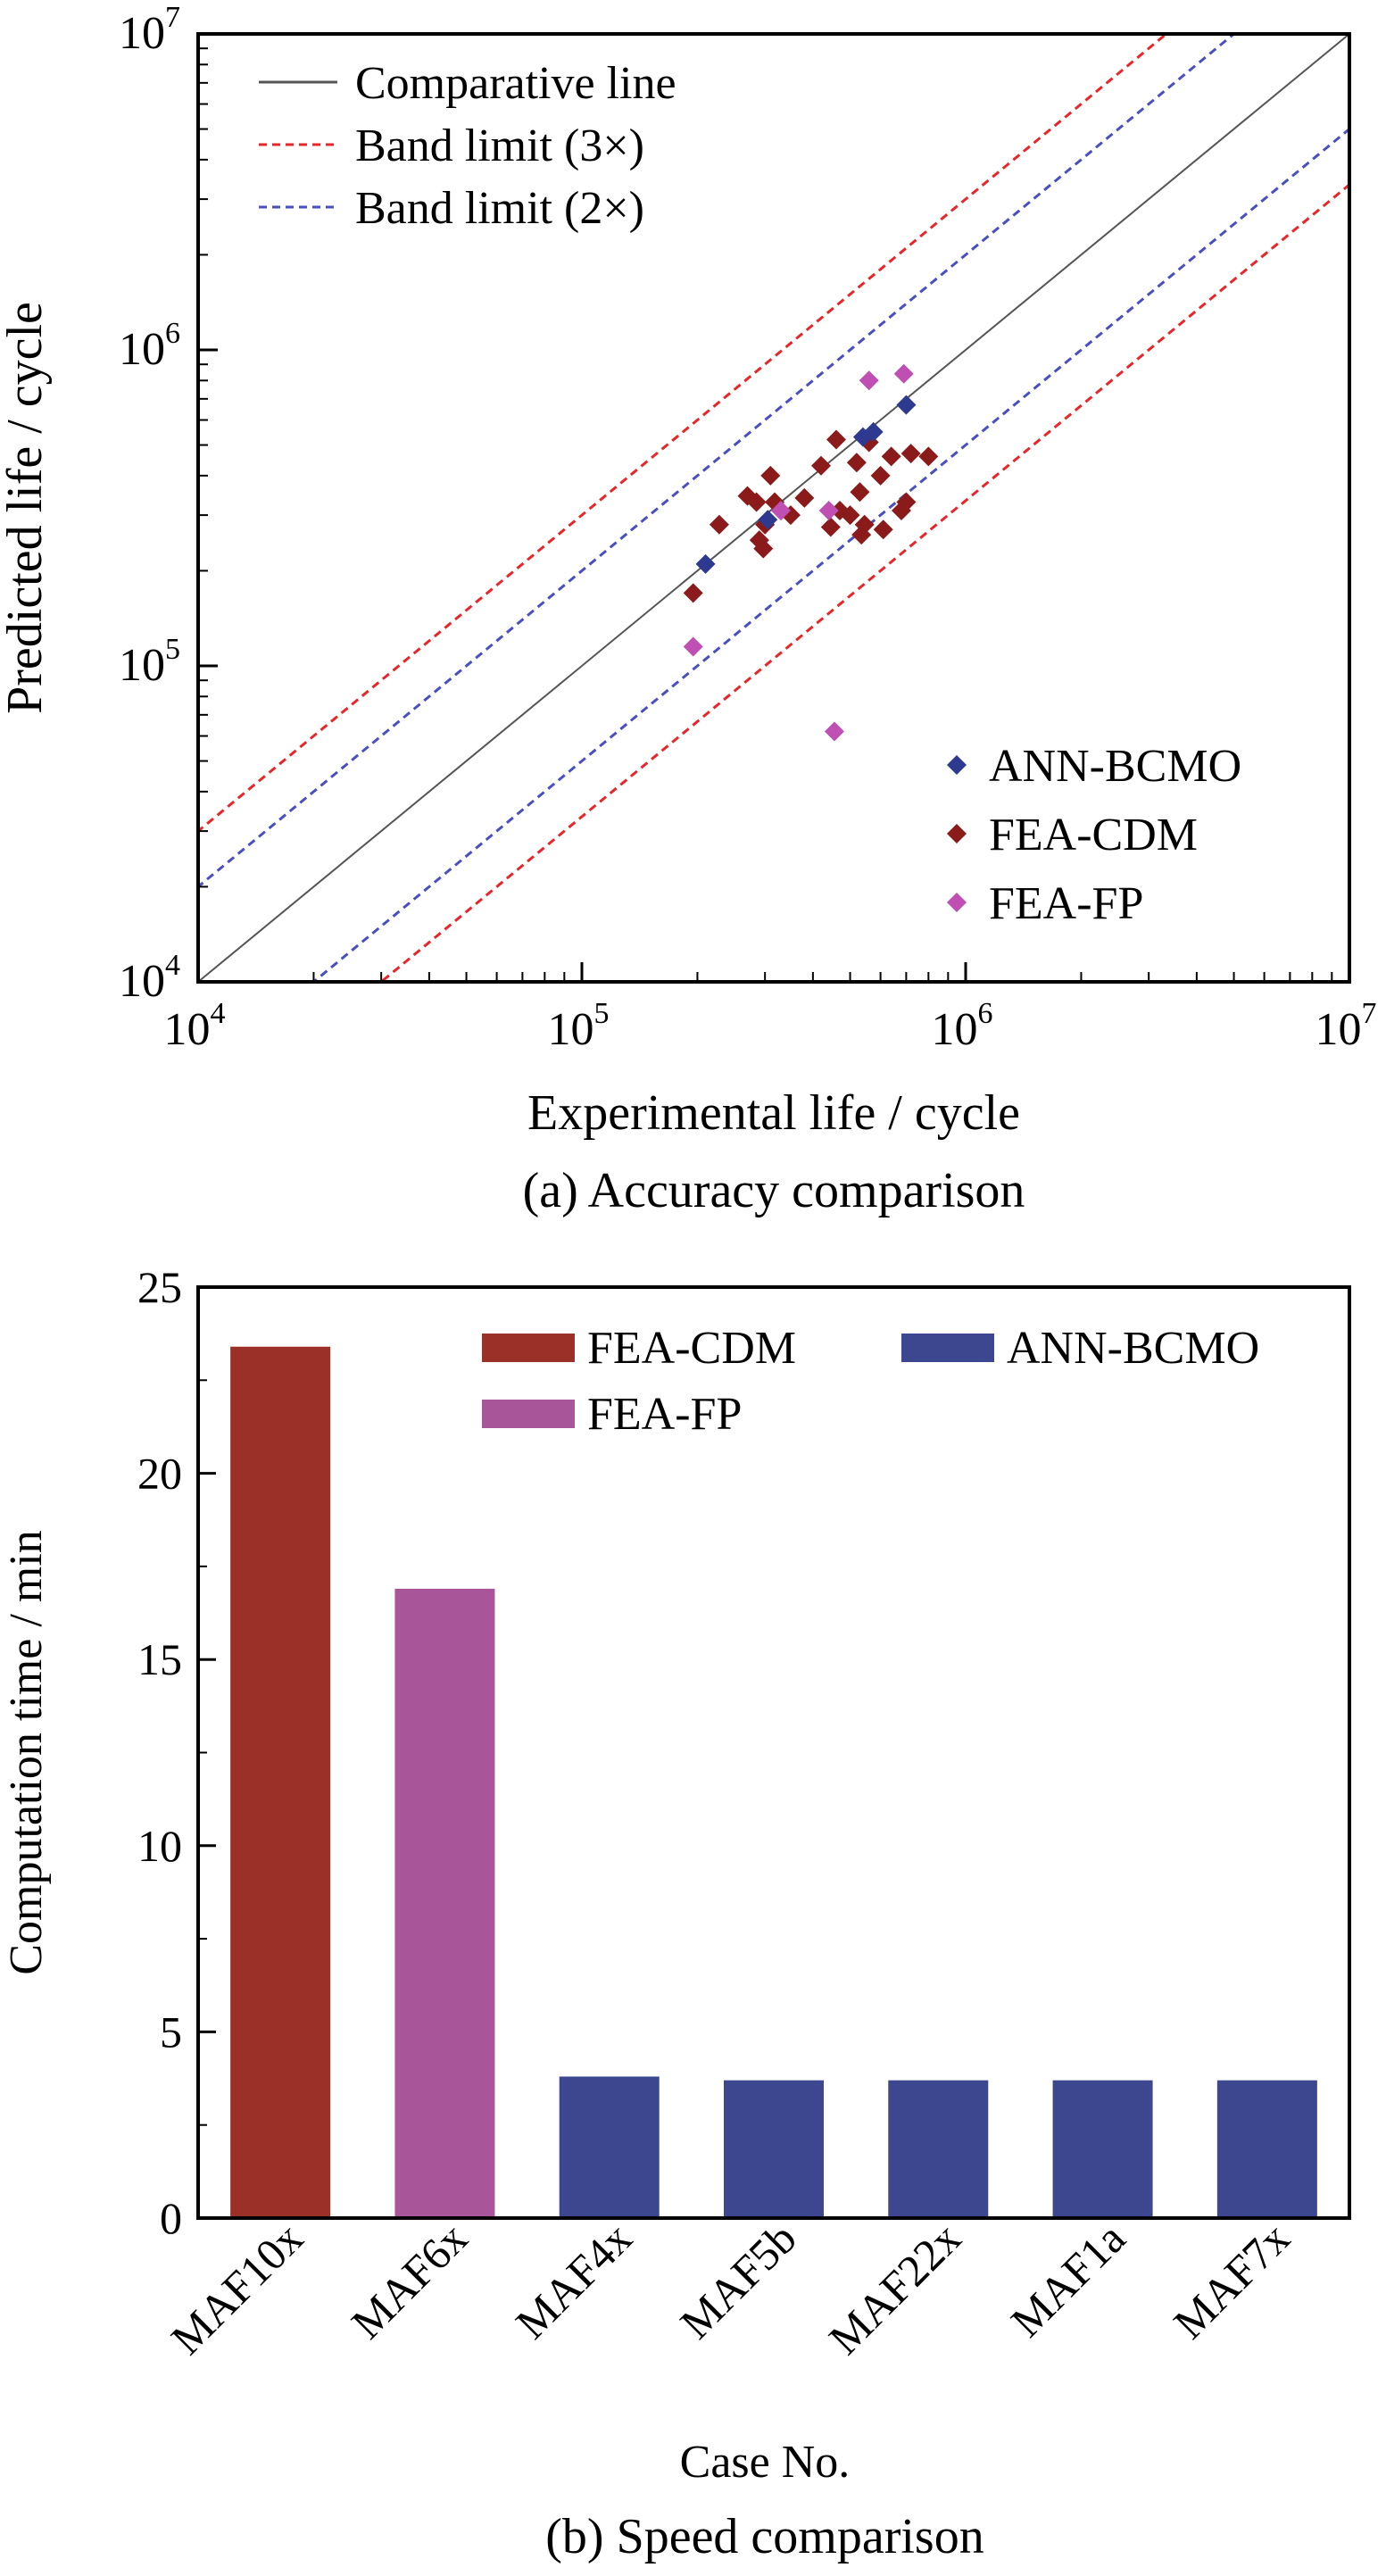 The image size is (1386, 2576). What do you see at coordinates (280, 1782) in the screenshot?
I see `bar-maf10x` at bounding box center [280, 1782].